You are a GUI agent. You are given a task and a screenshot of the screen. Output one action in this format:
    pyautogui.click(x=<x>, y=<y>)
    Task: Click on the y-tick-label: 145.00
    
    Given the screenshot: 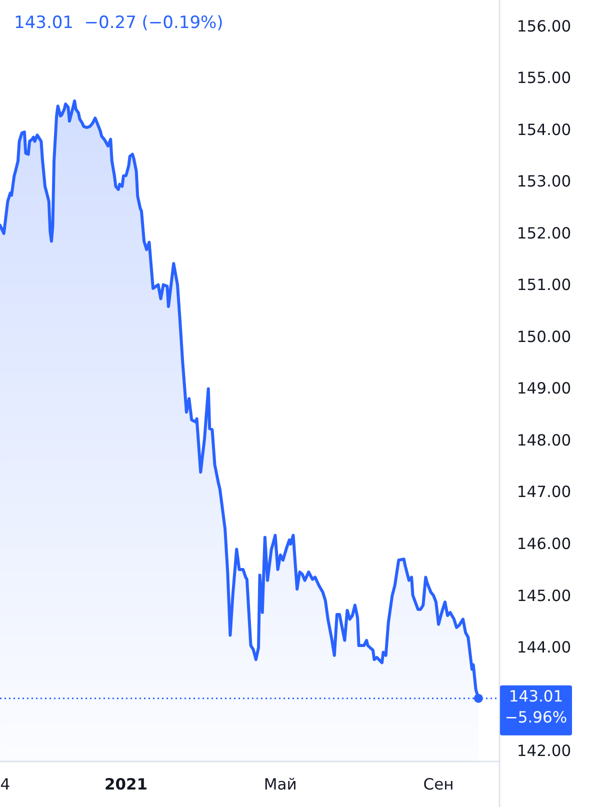 What is the action you would take?
    pyautogui.click(x=544, y=595)
    